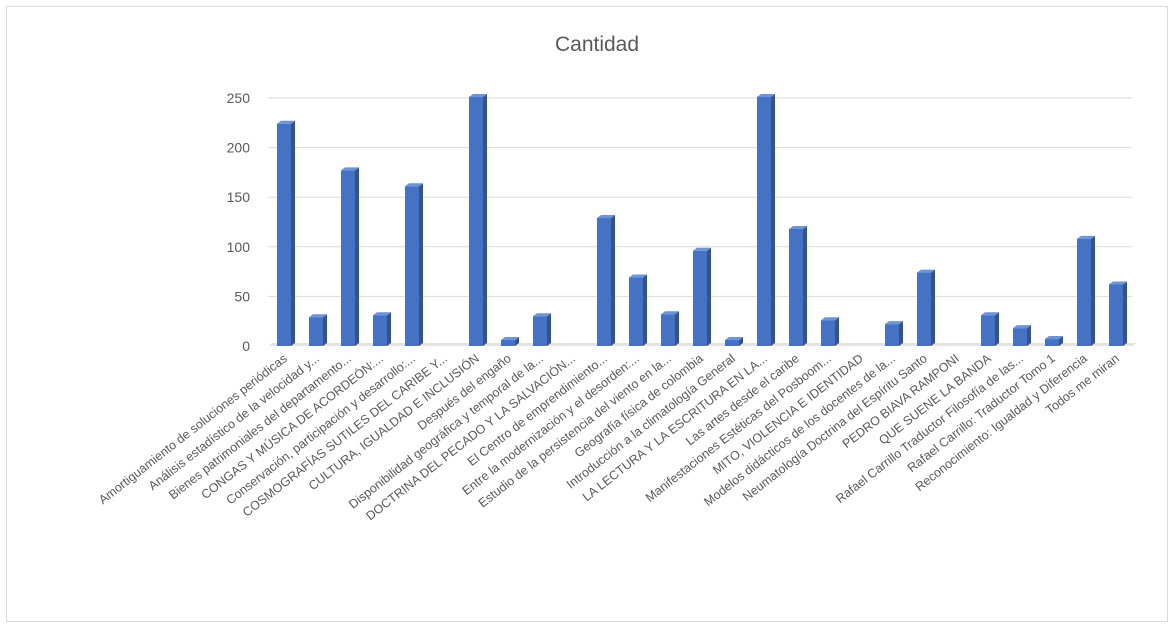  What do you see at coordinates (239, 247) in the screenshot?
I see `y-tick-label: 100` at bounding box center [239, 247].